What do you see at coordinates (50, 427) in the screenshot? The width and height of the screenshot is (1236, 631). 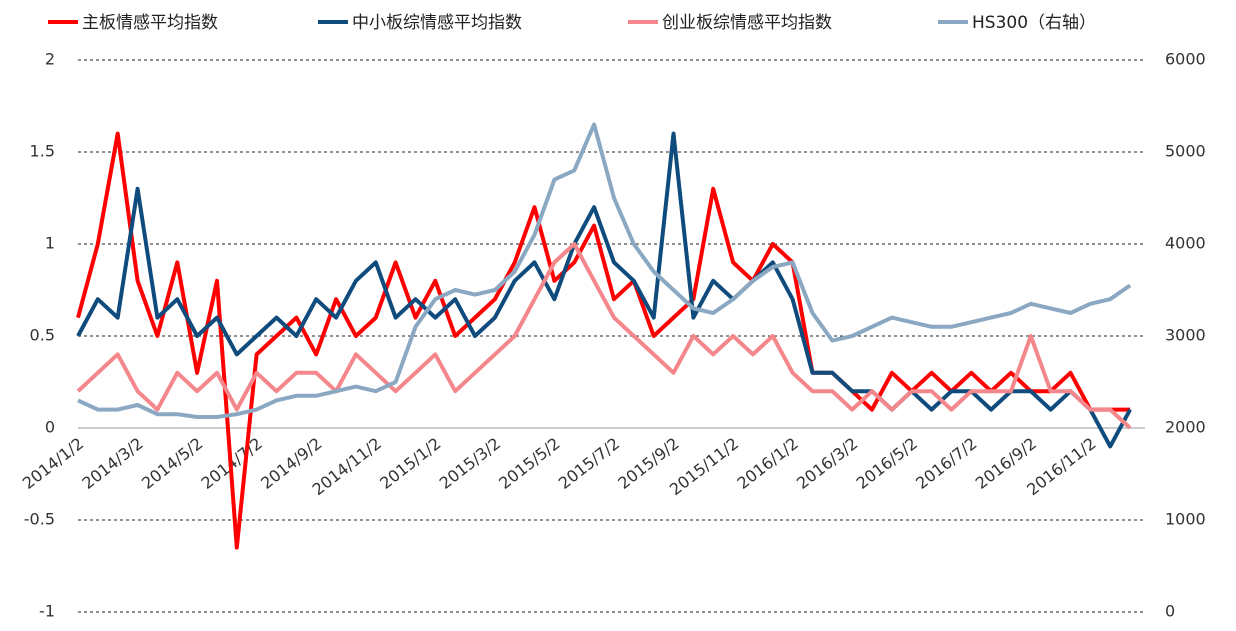 I see `y-tick-label: 0` at bounding box center [50, 427].